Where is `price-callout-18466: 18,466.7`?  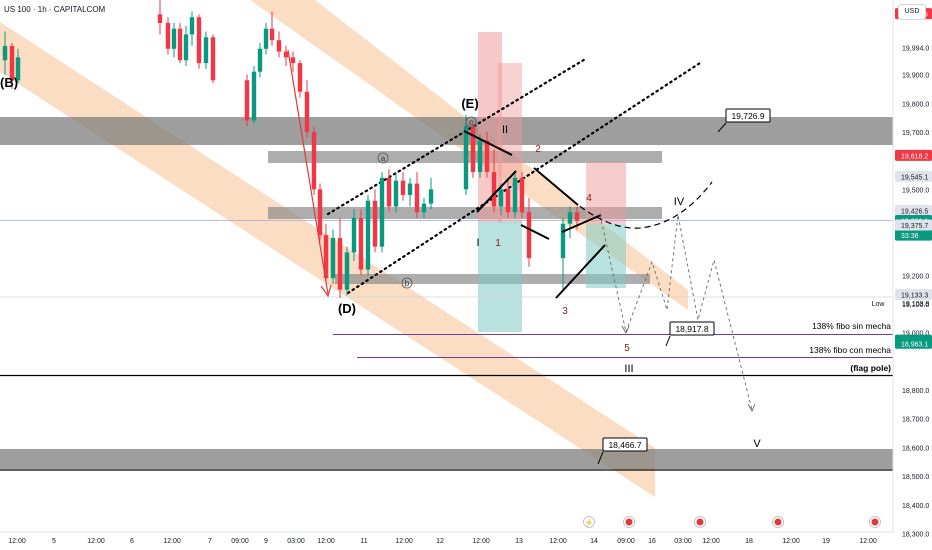 price-callout-18466: 18,466.7 is located at coordinates (624, 445).